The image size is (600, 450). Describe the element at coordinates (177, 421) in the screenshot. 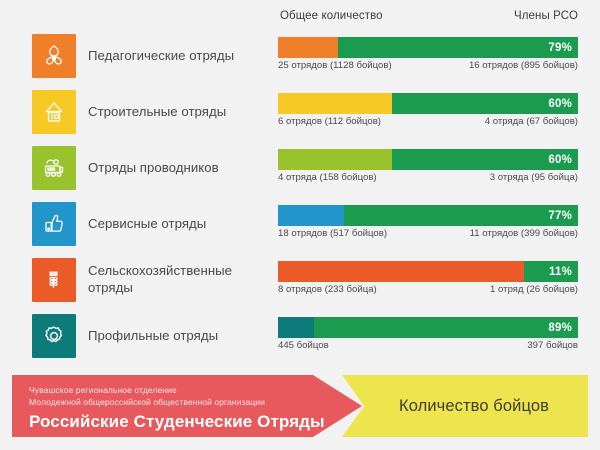

I see `banner-organization-title: Российские Студенческие Отряды` at that location.